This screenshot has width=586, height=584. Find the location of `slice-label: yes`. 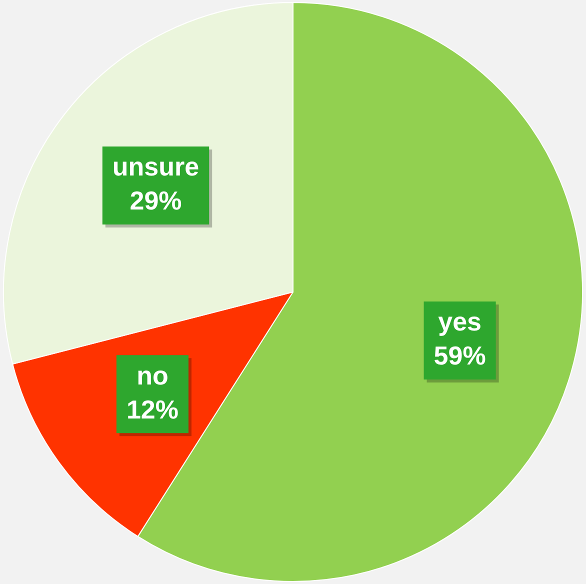

slice-label: yes is located at coordinates (460, 321).